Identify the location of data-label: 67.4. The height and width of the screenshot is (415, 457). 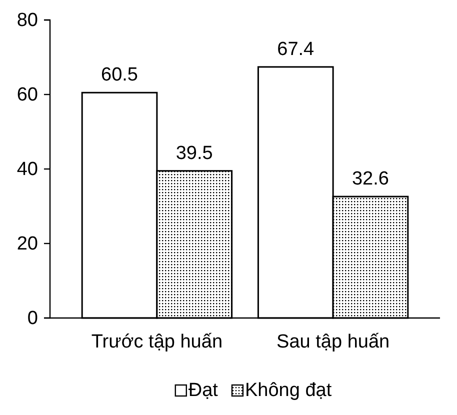
(296, 49).